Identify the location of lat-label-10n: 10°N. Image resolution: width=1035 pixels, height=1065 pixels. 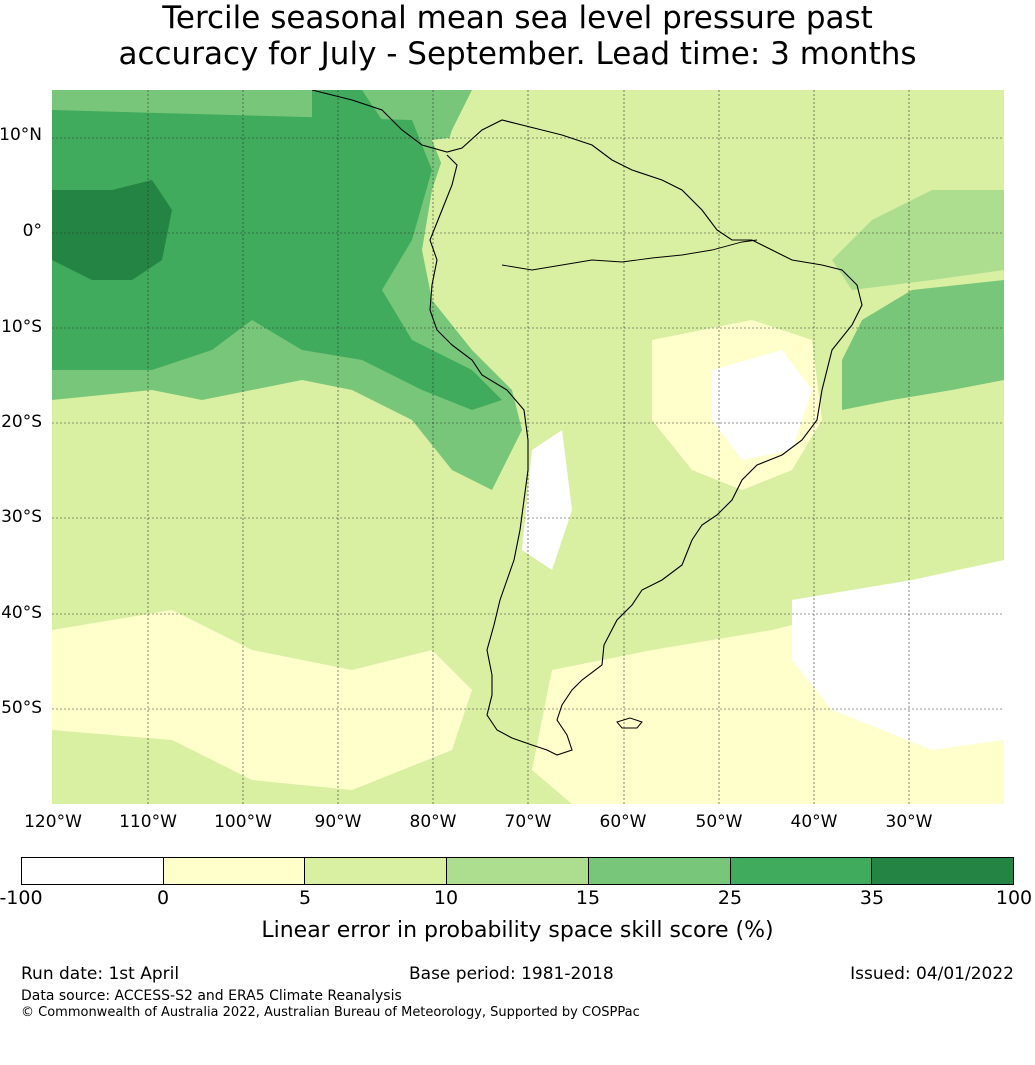
(21, 135).